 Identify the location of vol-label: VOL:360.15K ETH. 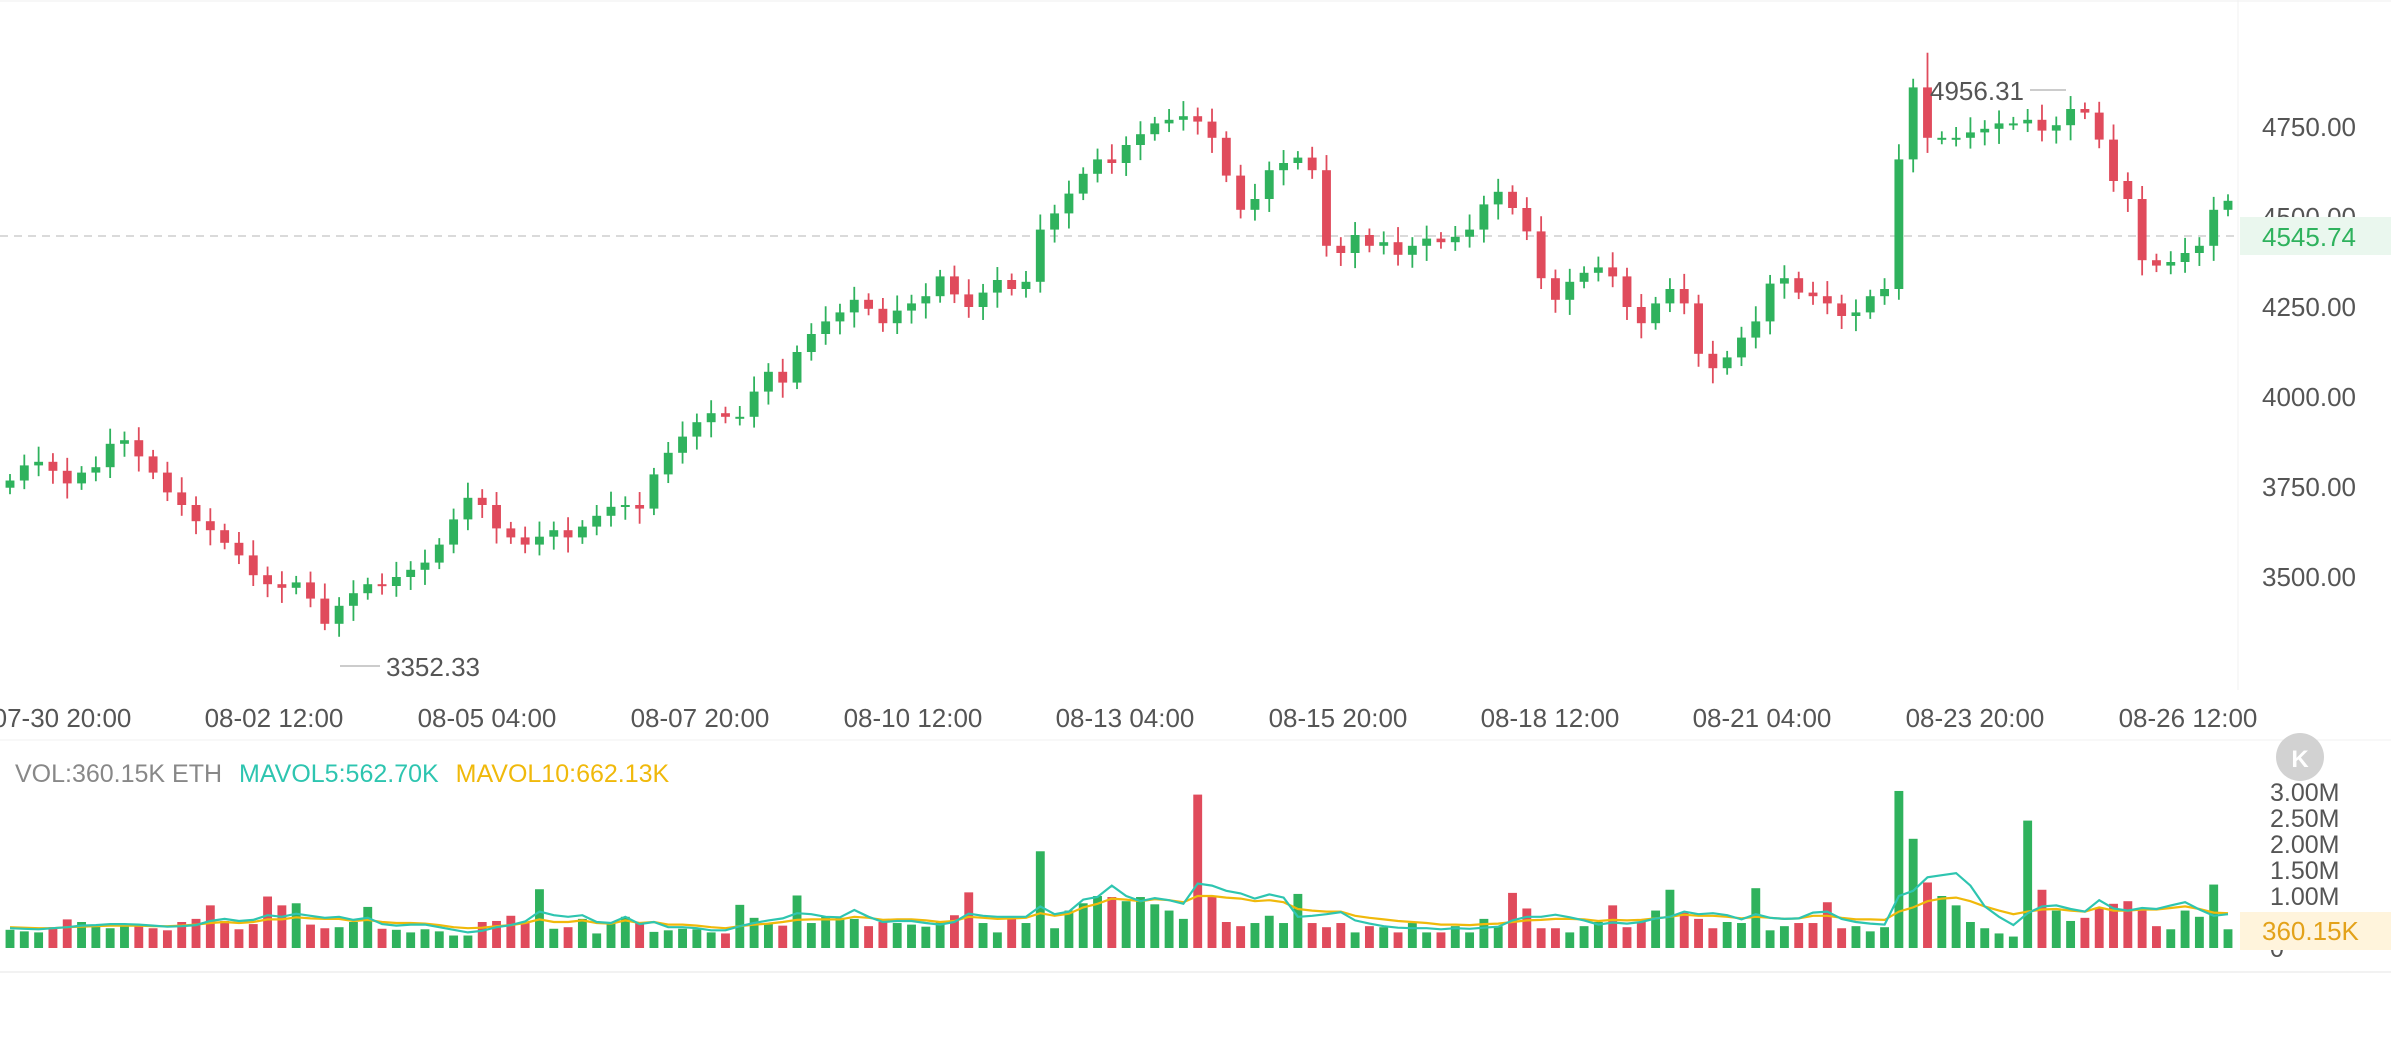
(118, 774).